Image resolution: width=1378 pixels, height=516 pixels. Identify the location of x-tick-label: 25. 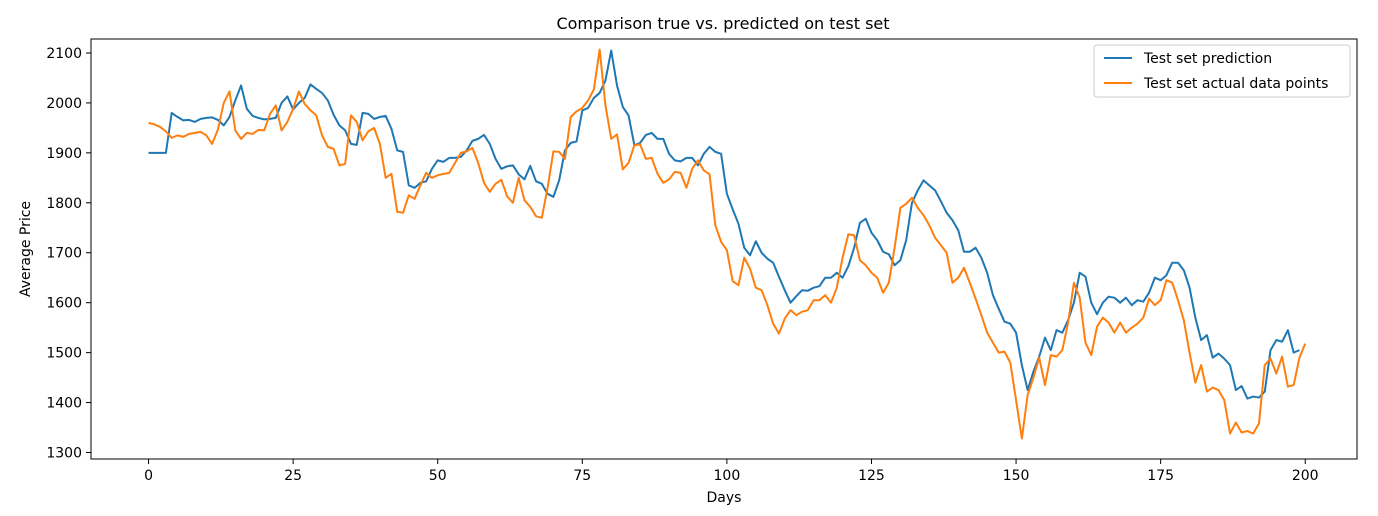
(293, 476).